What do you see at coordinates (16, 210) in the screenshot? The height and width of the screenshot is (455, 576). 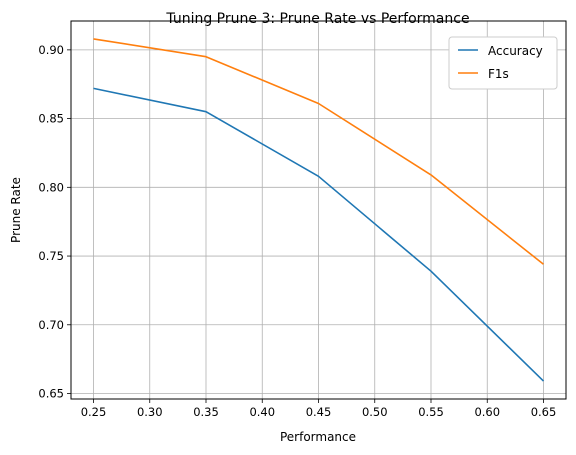 I see `y-axis-label: Prune Rate` at bounding box center [16, 210].